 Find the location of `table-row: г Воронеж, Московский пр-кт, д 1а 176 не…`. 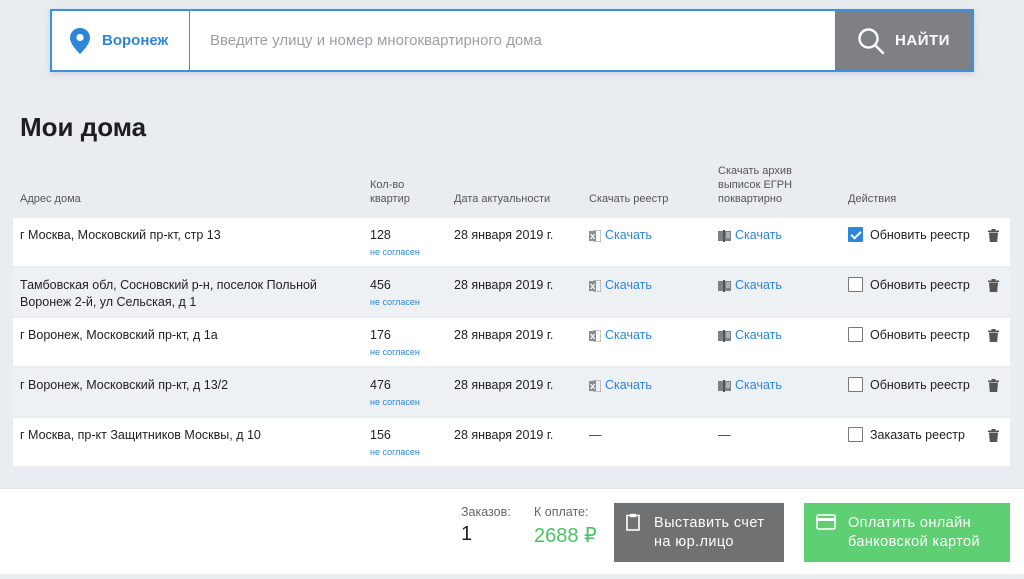

table-row: г Воронеж, Московский пр-кт, д 1а 176 не… is located at coordinates (511, 342).